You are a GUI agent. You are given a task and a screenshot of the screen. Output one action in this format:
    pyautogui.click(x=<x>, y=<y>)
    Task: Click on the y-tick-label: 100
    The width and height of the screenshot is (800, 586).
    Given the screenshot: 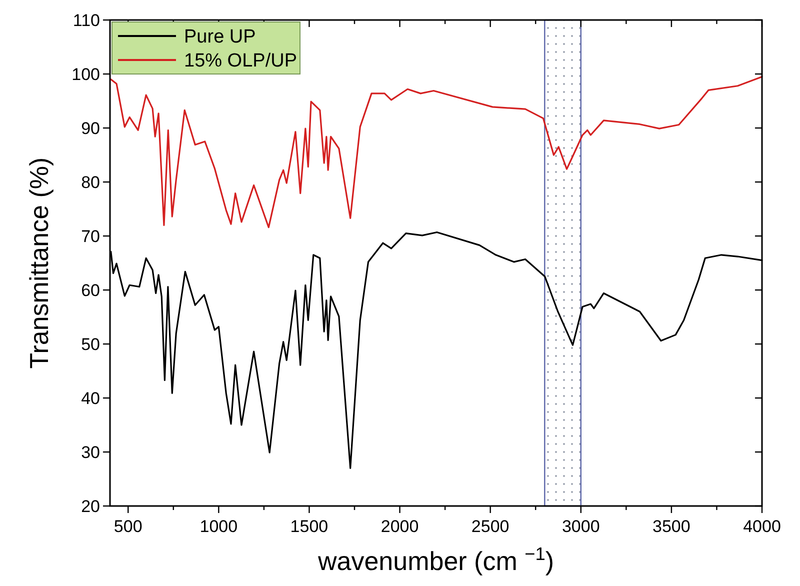 What is the action you would take?
    pyautogui.click(x=86, y=74)
    